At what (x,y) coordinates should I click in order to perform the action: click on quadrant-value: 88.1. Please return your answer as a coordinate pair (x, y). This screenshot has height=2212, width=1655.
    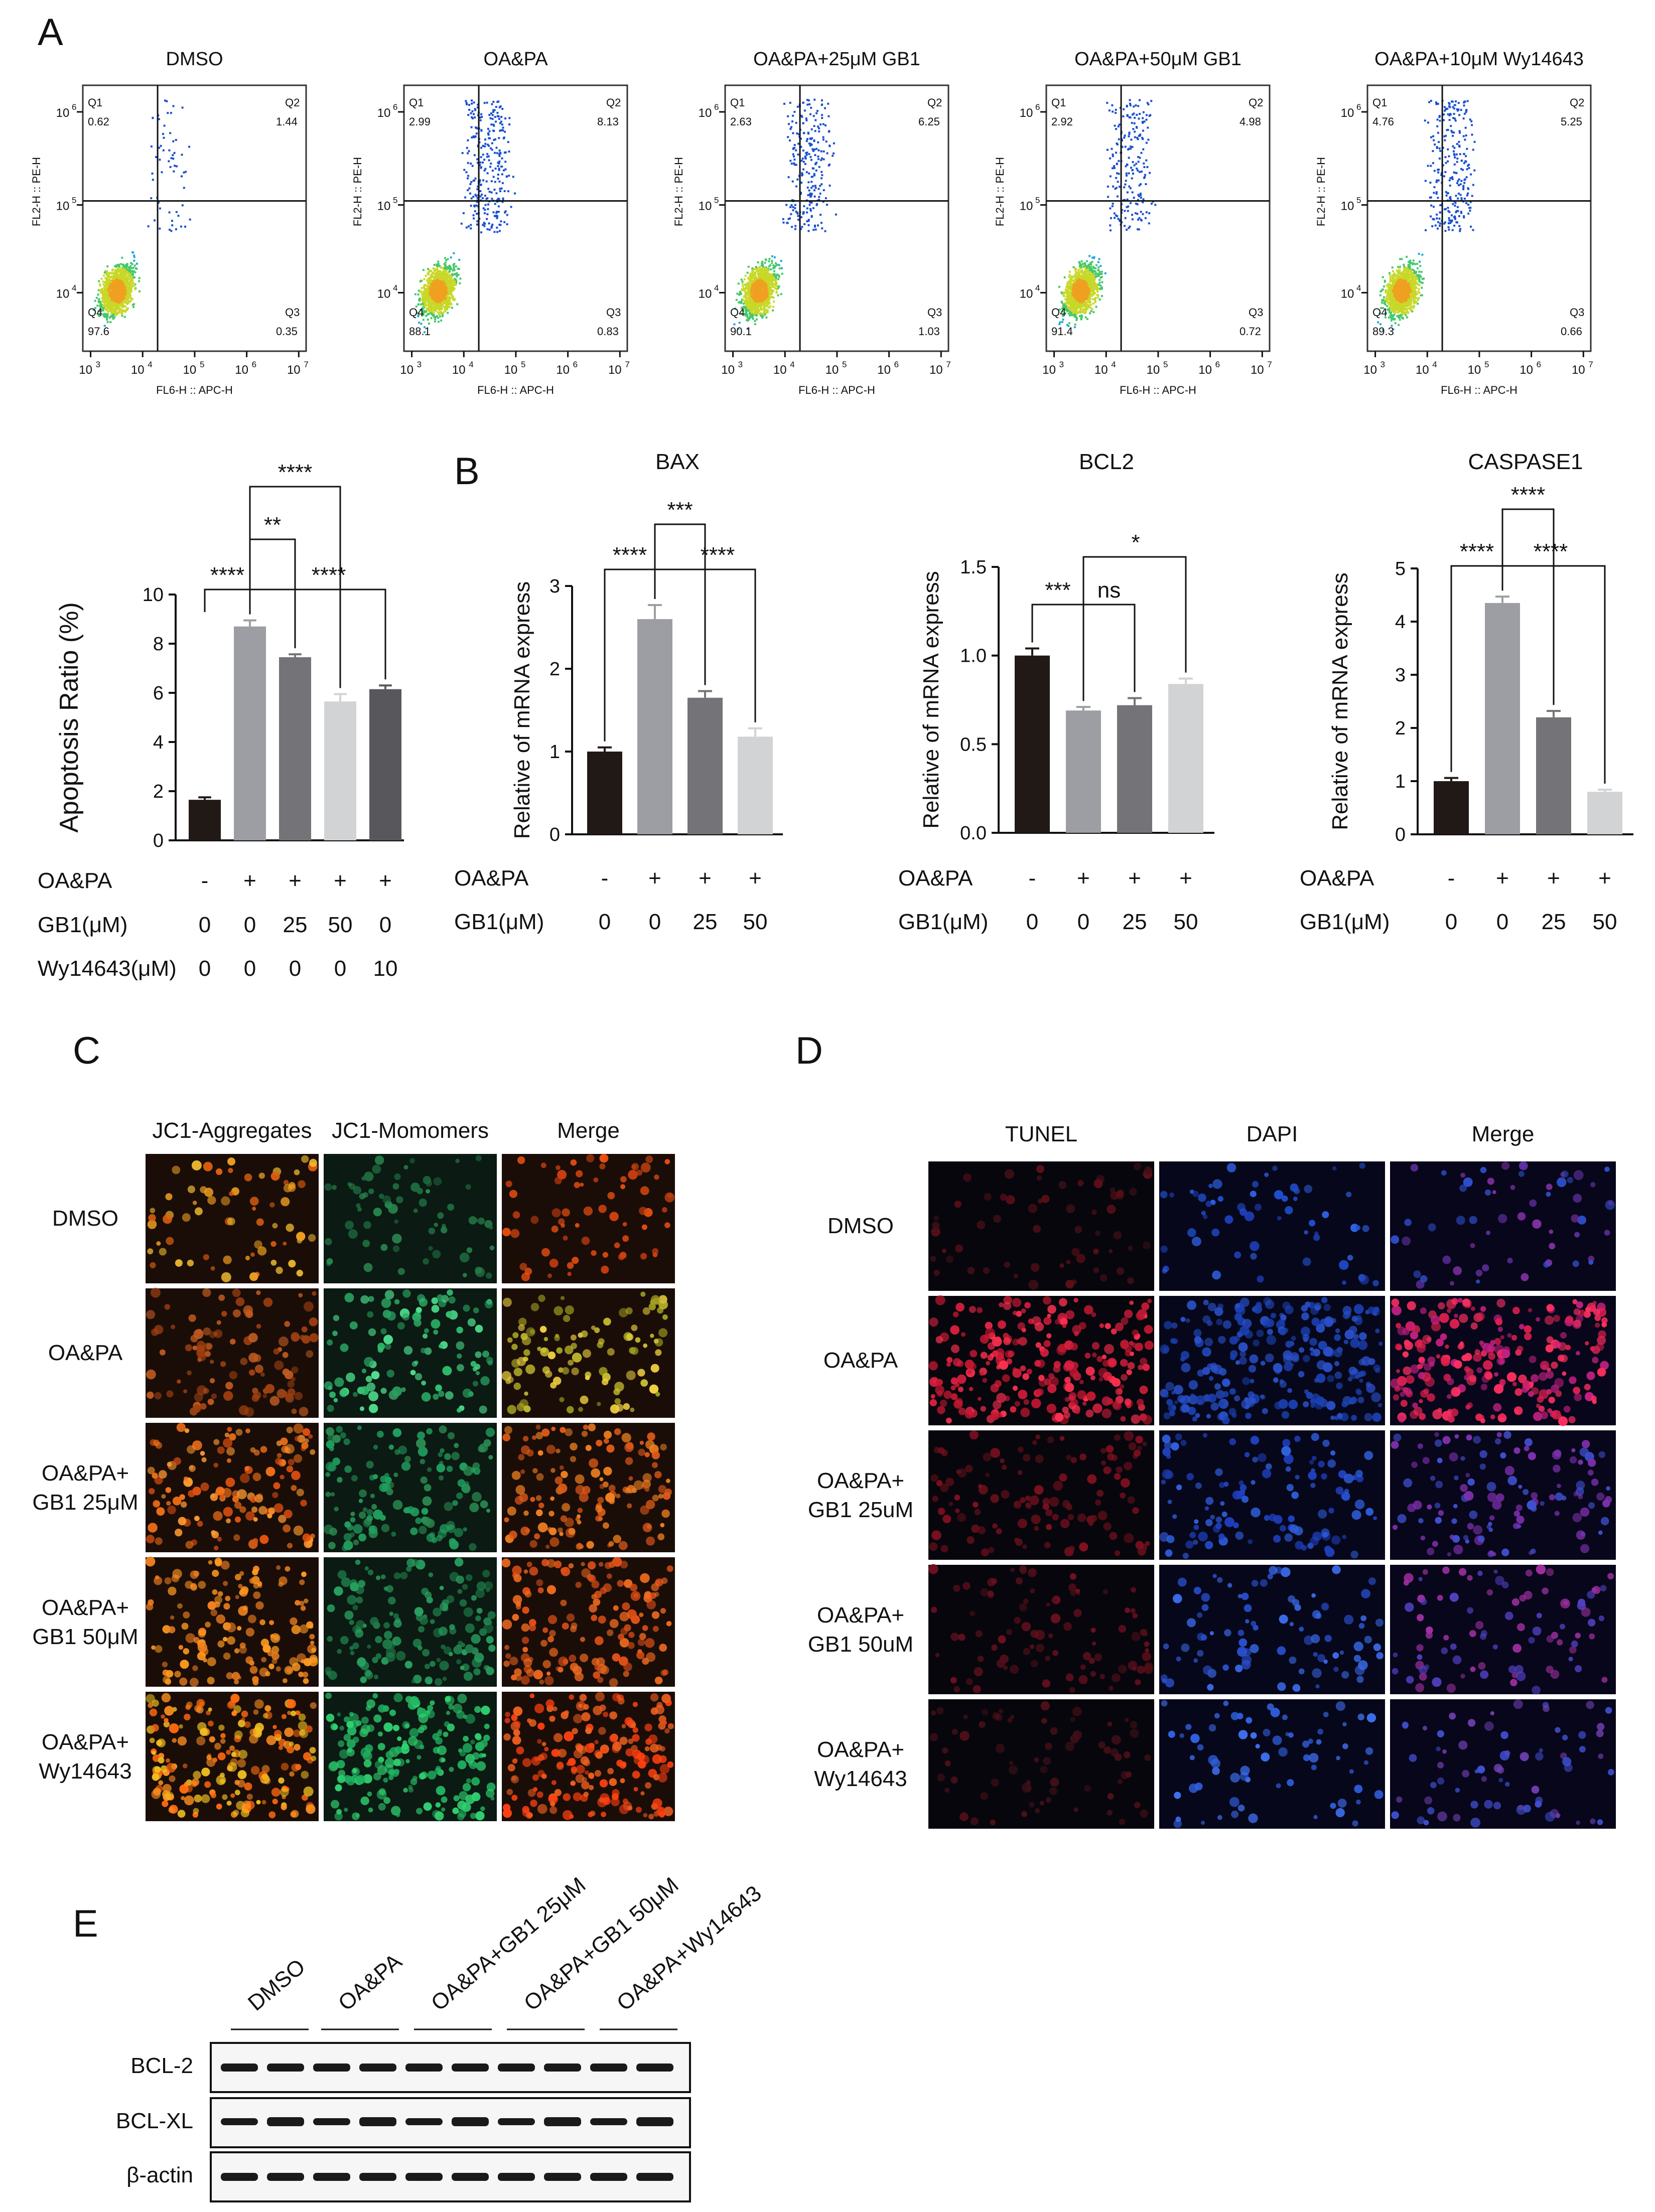
    Looking at the image, I should click on (420, 331).